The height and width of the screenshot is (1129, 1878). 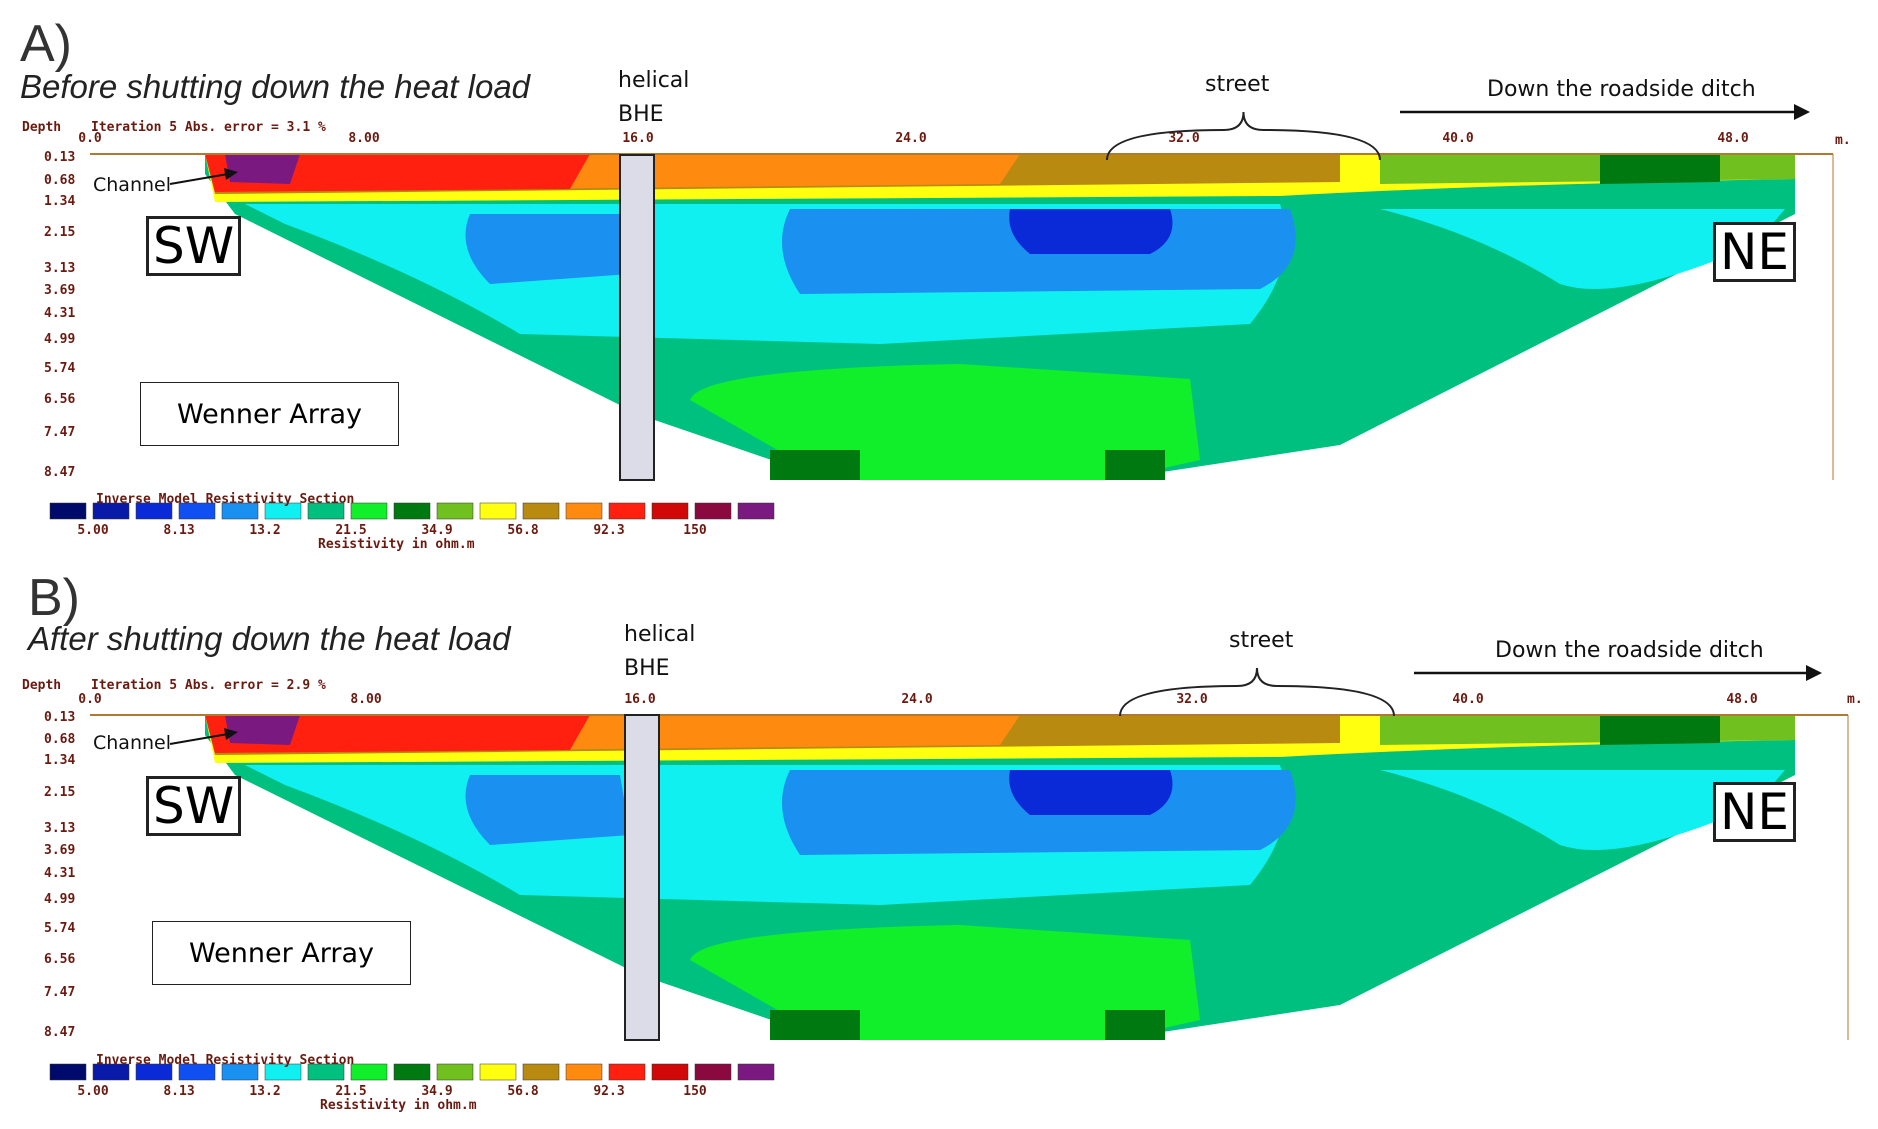 What do you see at coordinates (59, 472) in the screenshot?
I see `depth-tick-label: 8.47` at bounding box center [59, 472].